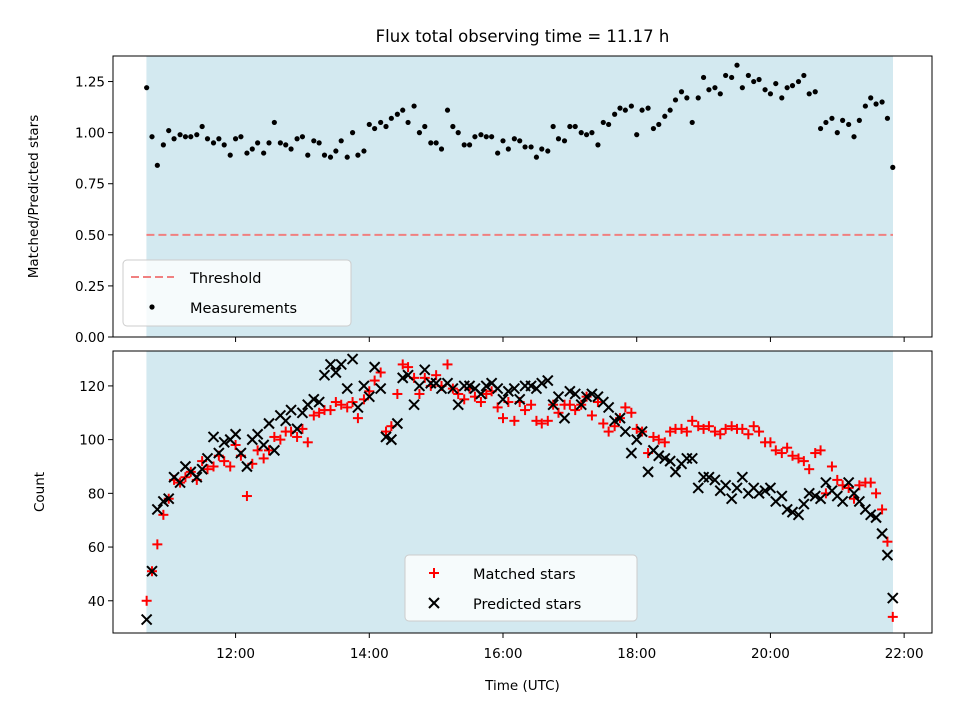 The width and height of the screenshot is (960, 720). What do you see at coordinates (94, 210) in the screenshot?
I see `top-y-ticks: 0.00 0.25 0.50 0.75 1.00 1.25` at bounding box center [94, 210].